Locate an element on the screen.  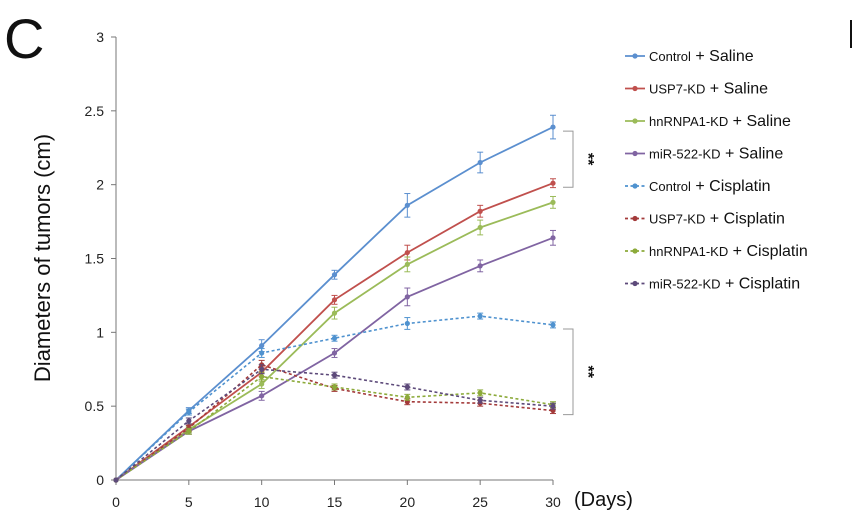
x-tick-label: 20 is located at coordinates (408, 502).